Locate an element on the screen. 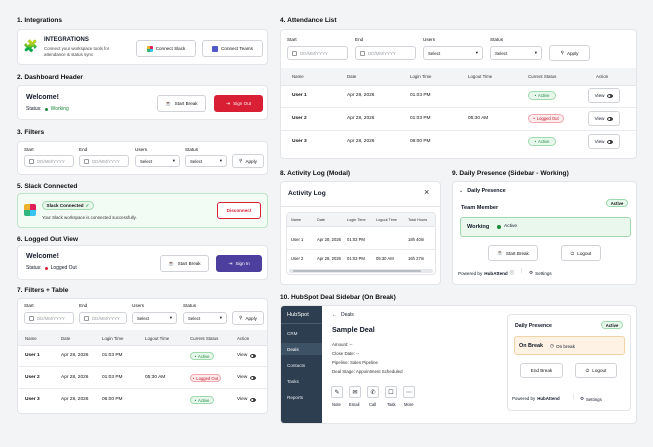  nav-item-deals: Deals is located at coordinates (293, 349).